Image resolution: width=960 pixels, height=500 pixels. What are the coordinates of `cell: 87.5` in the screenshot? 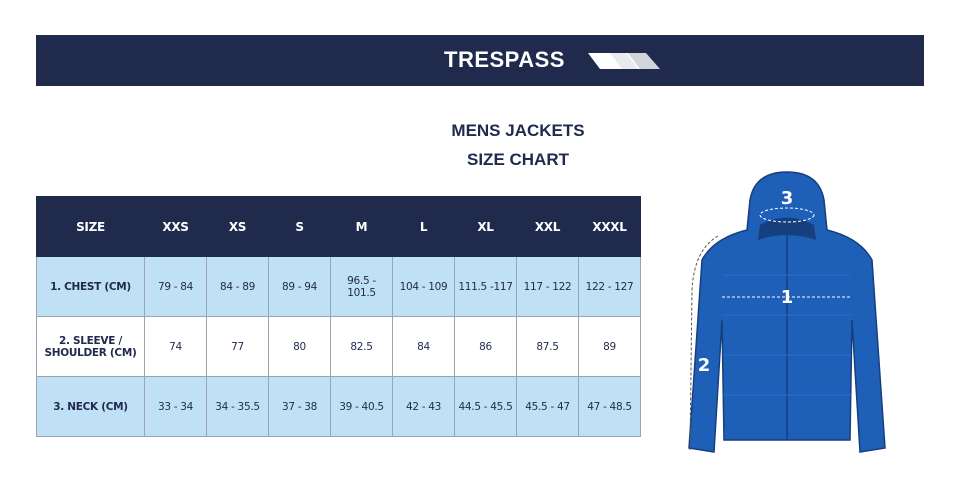 It's located at (547, 346).